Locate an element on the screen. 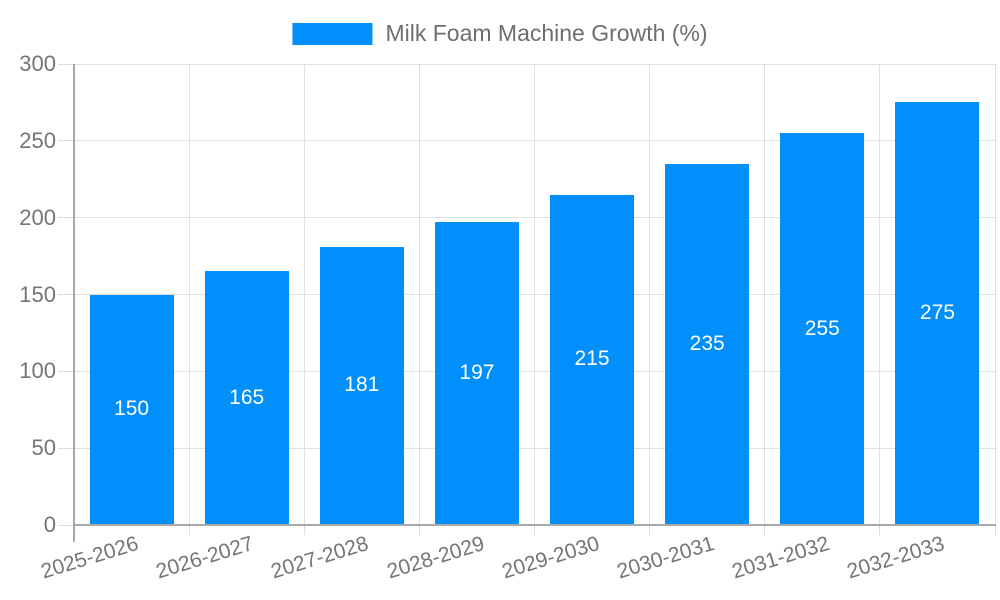 Image resolution: width=1000 pixels, height=600 pixels. x-axis-label: 2027-2028 is located at coordinates (320, 558).